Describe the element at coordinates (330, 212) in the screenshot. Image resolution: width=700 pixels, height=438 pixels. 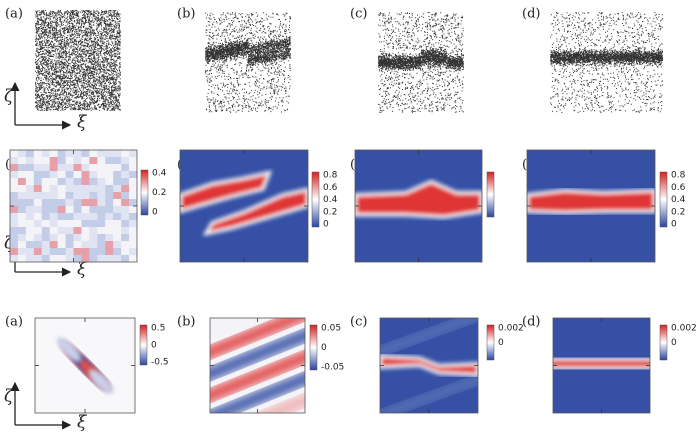
I see `colorbar-tick: 0.2` at that location.